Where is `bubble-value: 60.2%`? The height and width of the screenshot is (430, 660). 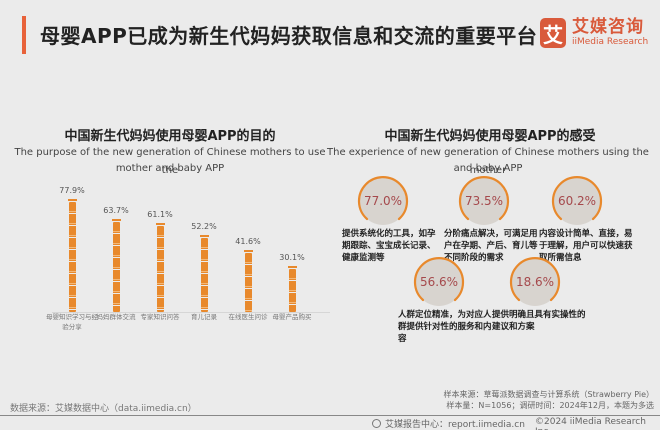
bubble-value: 60.2% is located at coordinates (577, 201).